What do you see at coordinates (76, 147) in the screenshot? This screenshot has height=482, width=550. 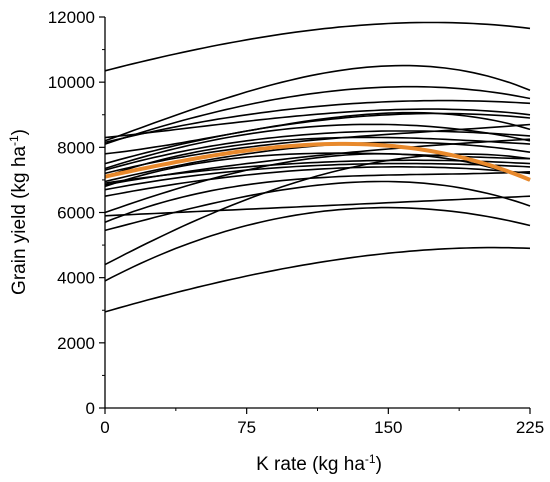 I see `y-tick-label: 8000` at bounding box center [76, 147].